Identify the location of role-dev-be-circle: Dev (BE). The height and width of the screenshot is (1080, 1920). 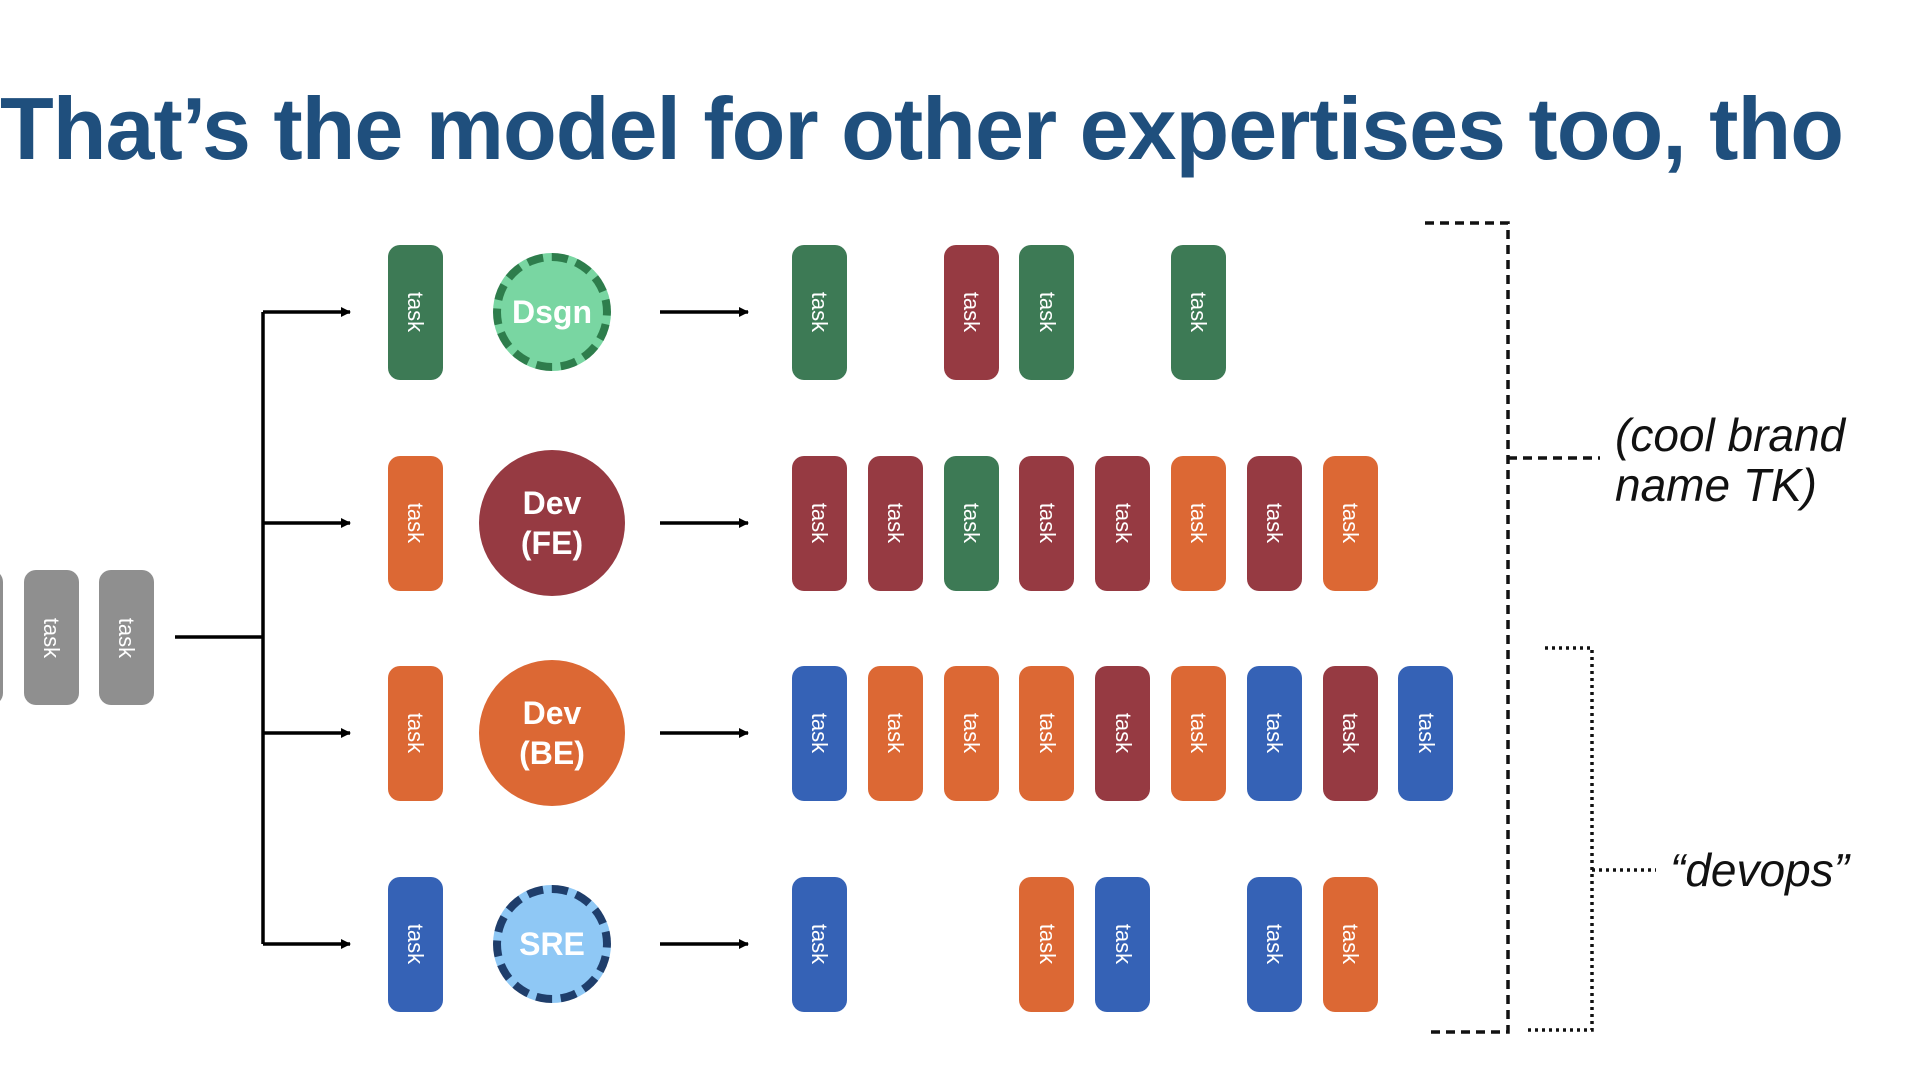
(552, 733).